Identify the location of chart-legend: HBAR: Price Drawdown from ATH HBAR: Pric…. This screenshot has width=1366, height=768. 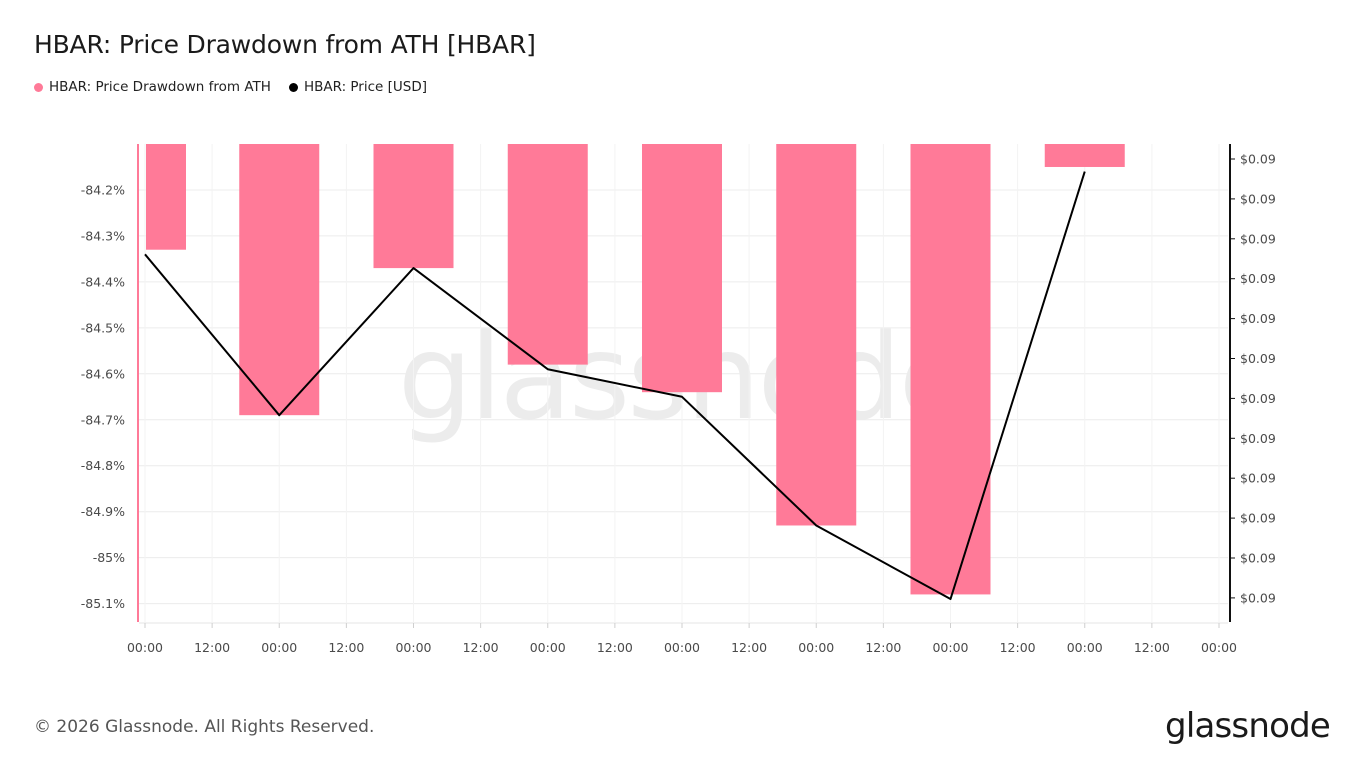
(230, 87).